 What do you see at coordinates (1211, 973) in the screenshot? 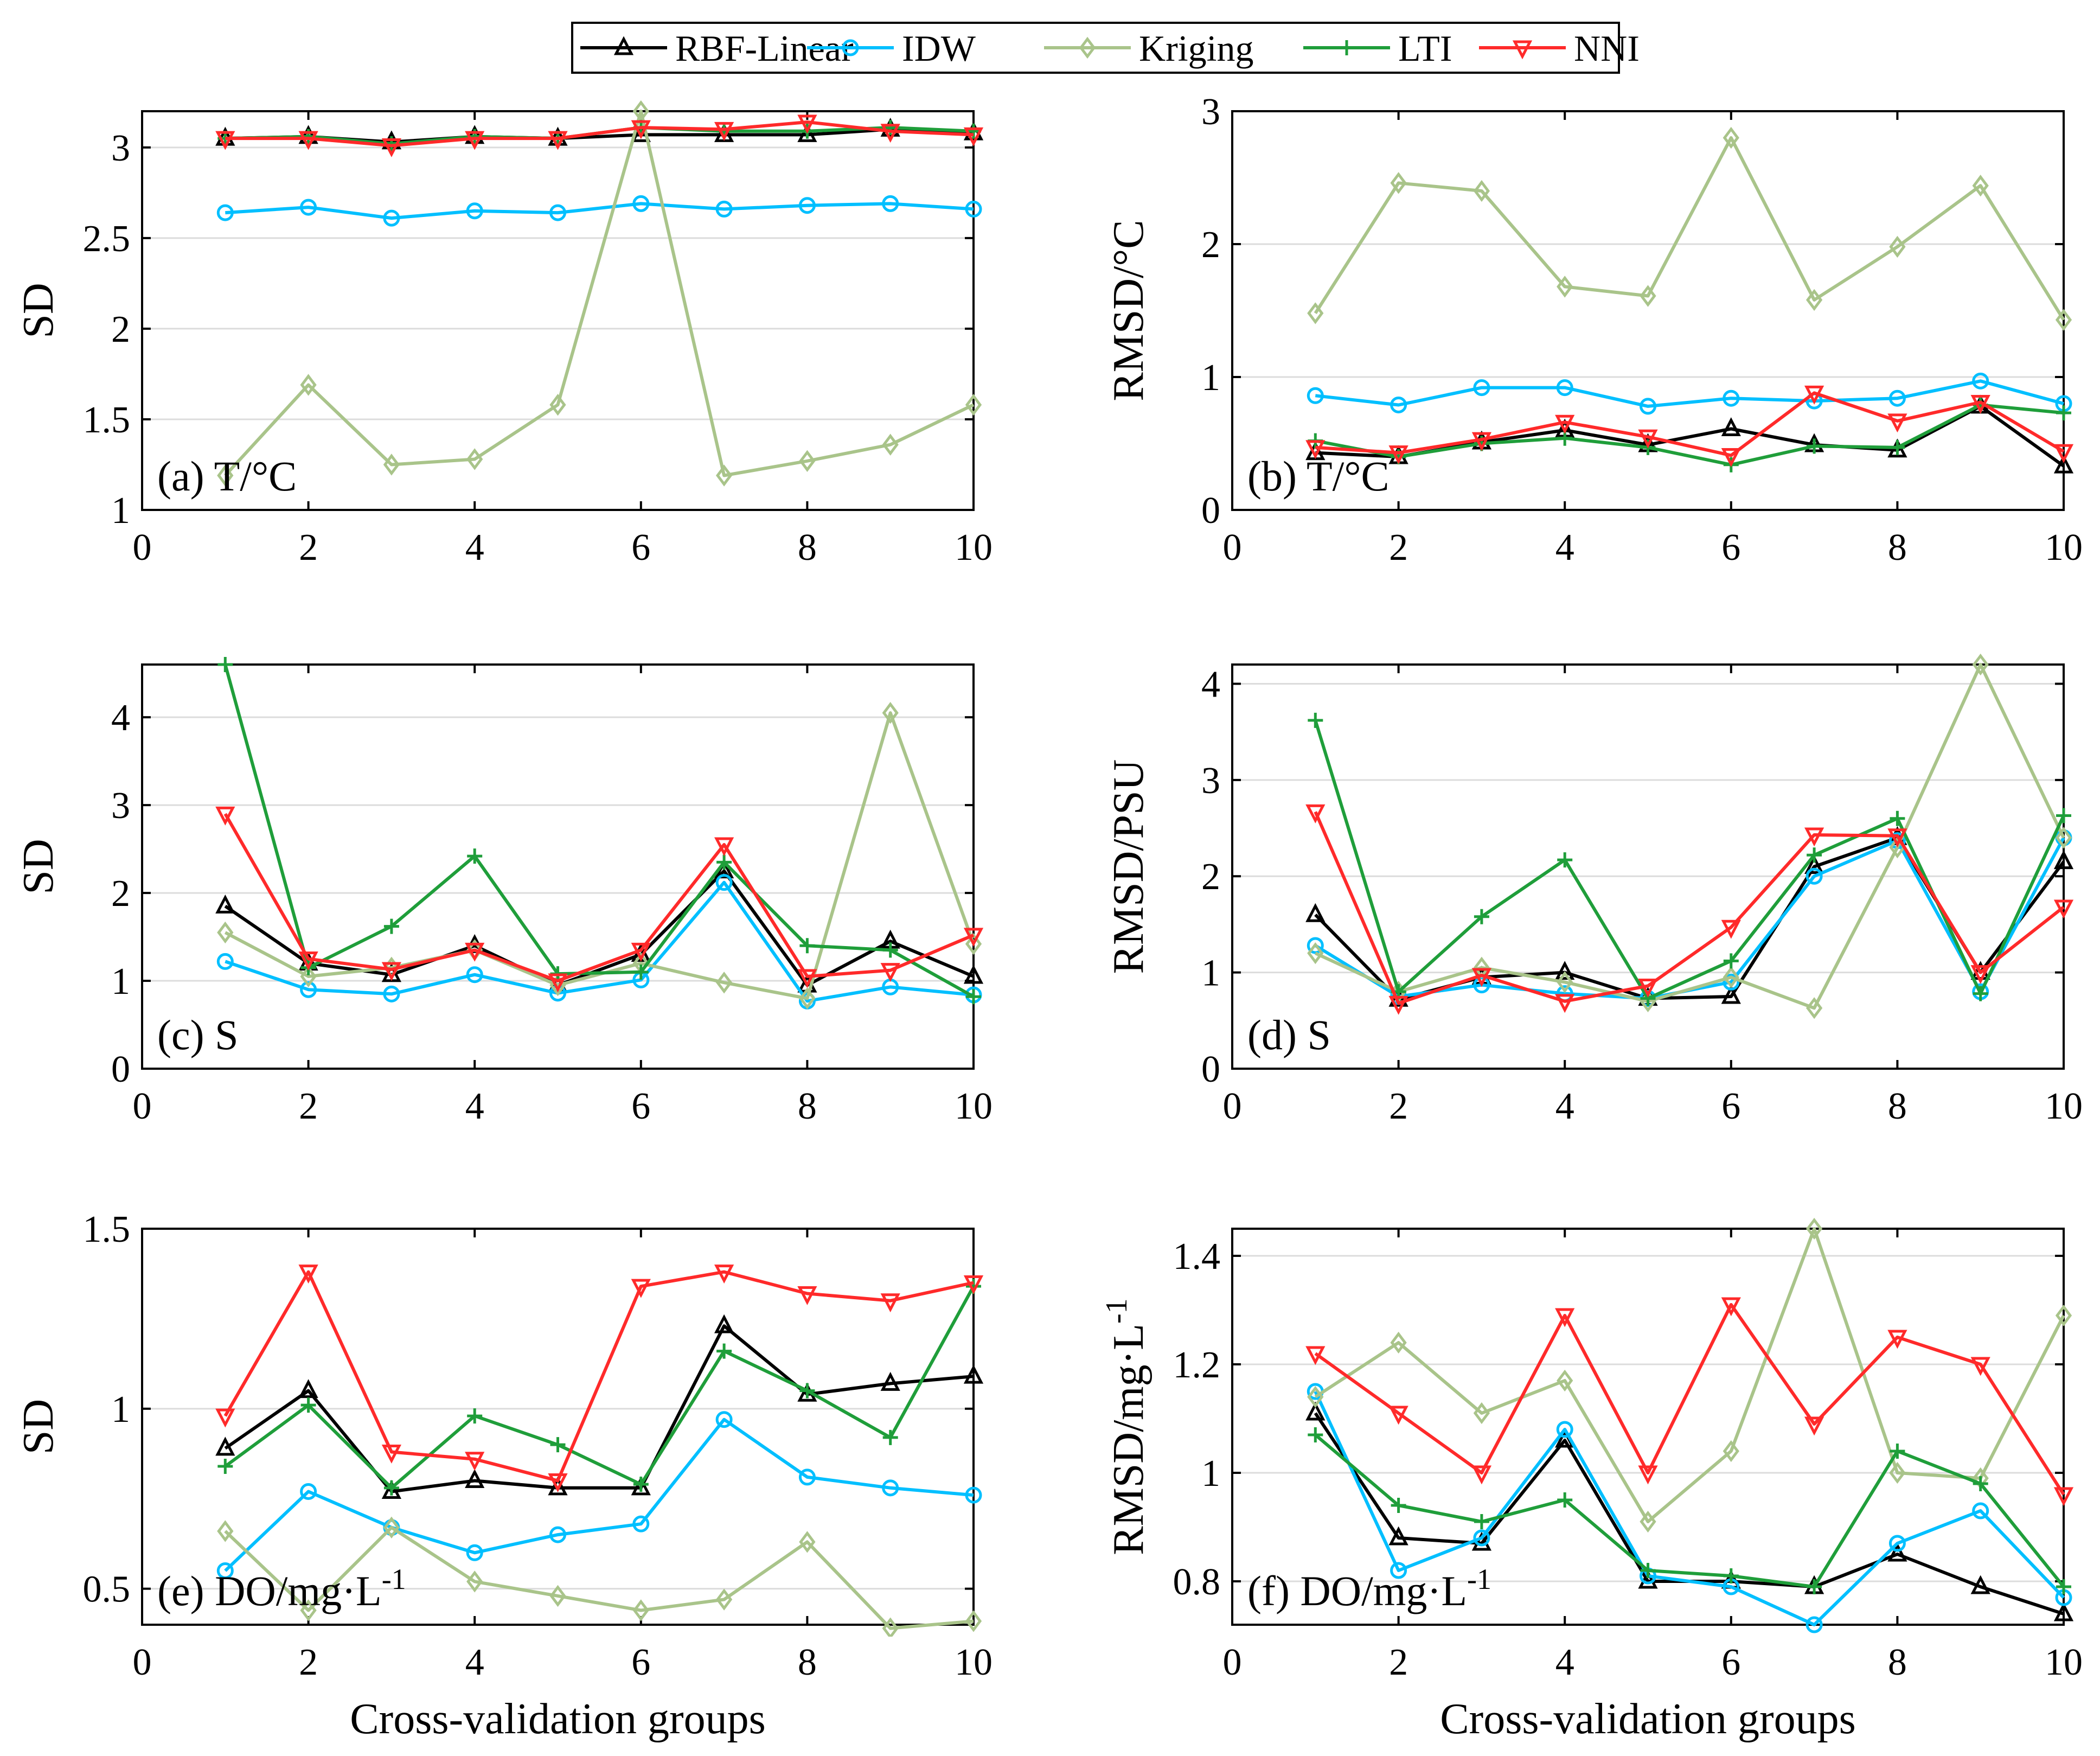
I see `y-tick-label: 1` at bounding box center [1211, 973].